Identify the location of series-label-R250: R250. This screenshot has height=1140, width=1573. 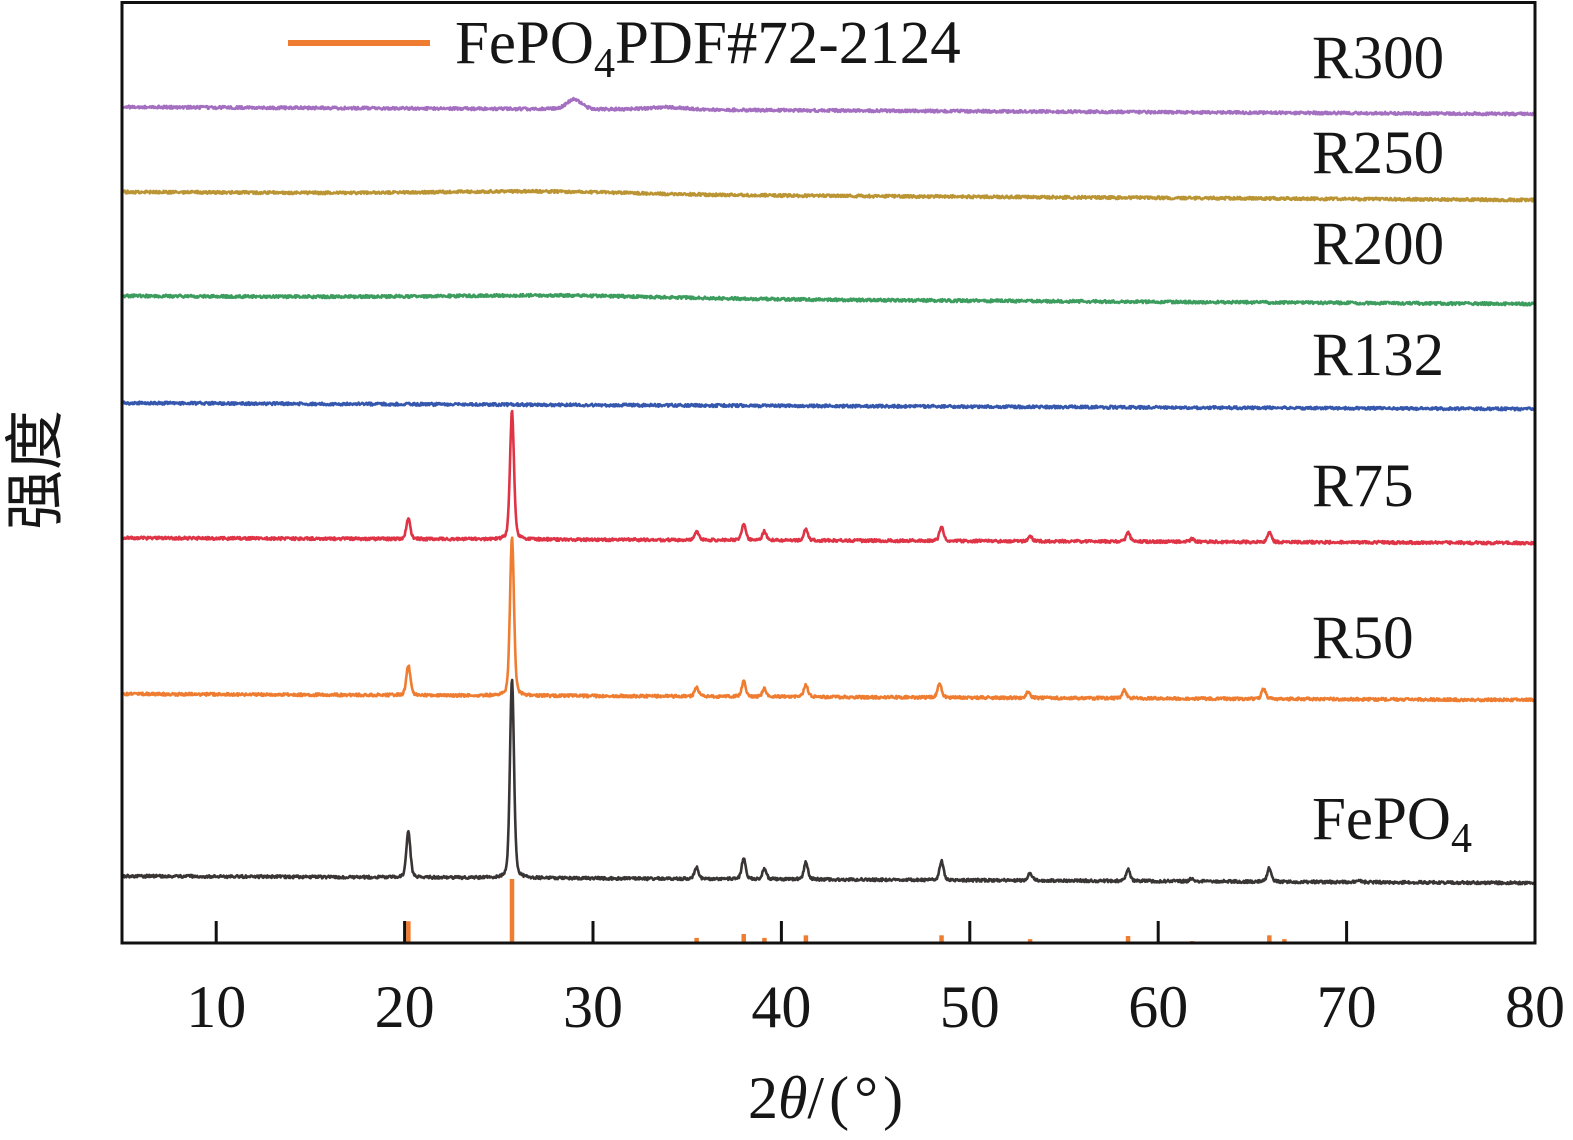
(1378, 153).